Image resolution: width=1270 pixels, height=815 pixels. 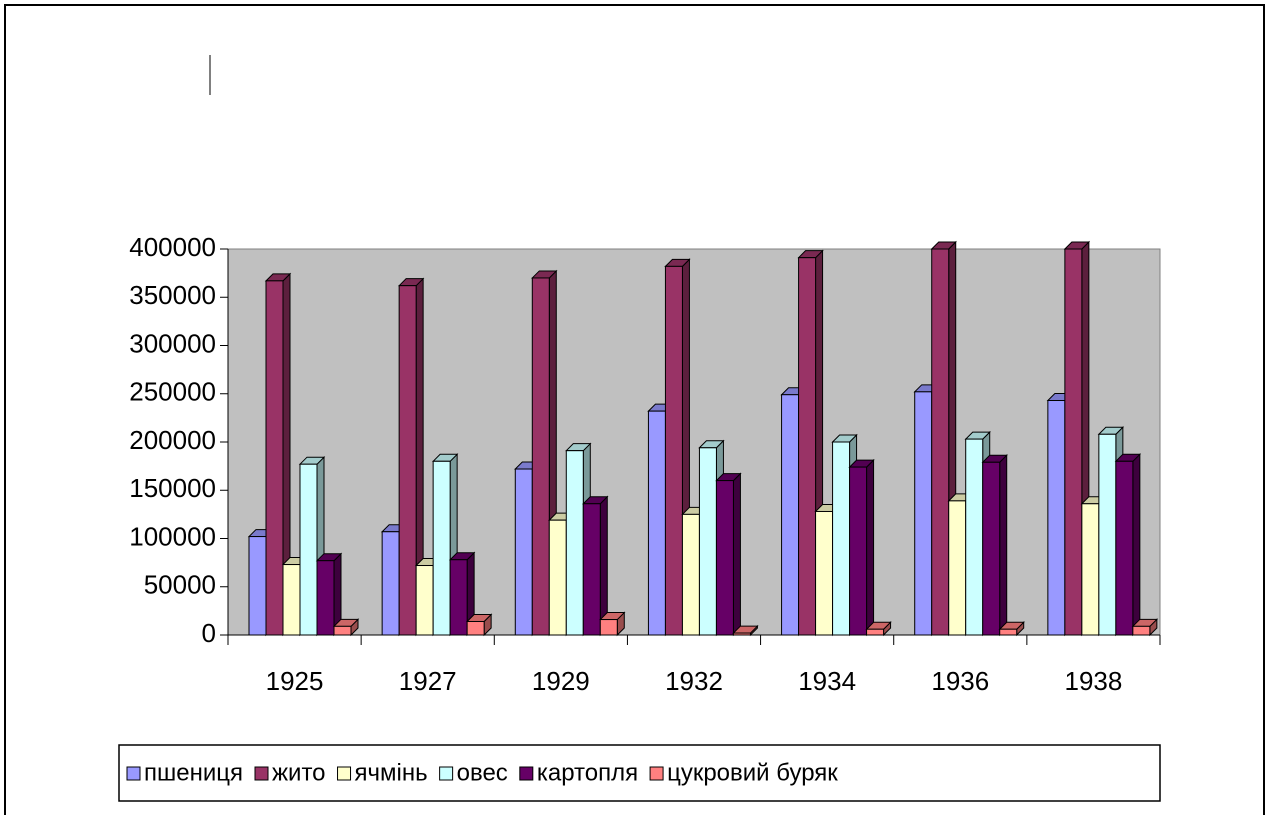 What do you see at coordinates (561, 681) in the screenshot?
I see `x-tick-label: 1929` at bounding box center [561, 681].